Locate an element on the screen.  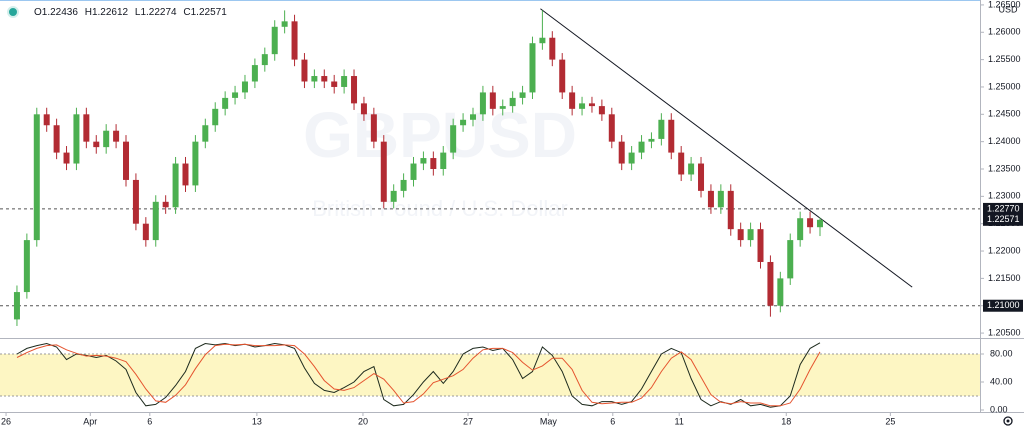
header: O1.22436 H1.22612 L1.22274 C1.22571 is located at coordinates (117, 12).